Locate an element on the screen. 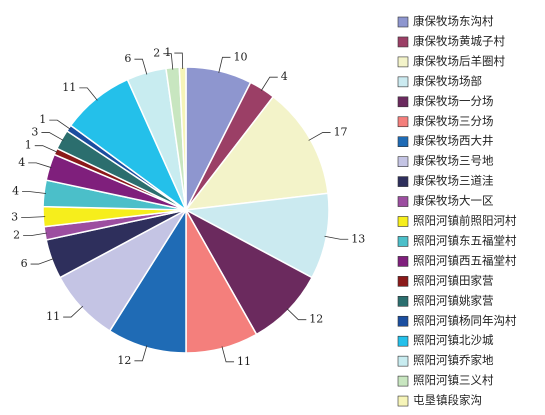 The image size is (545, 415). data-label: 13 is located at coordinates (358, 238).